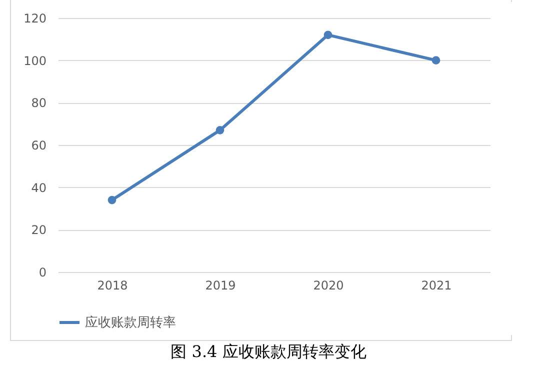 This screenshot has width=537, height=373. Describe the element at coordinates (328, 285) in the screenshot. I see `x-tick-label: 2020` at that location.